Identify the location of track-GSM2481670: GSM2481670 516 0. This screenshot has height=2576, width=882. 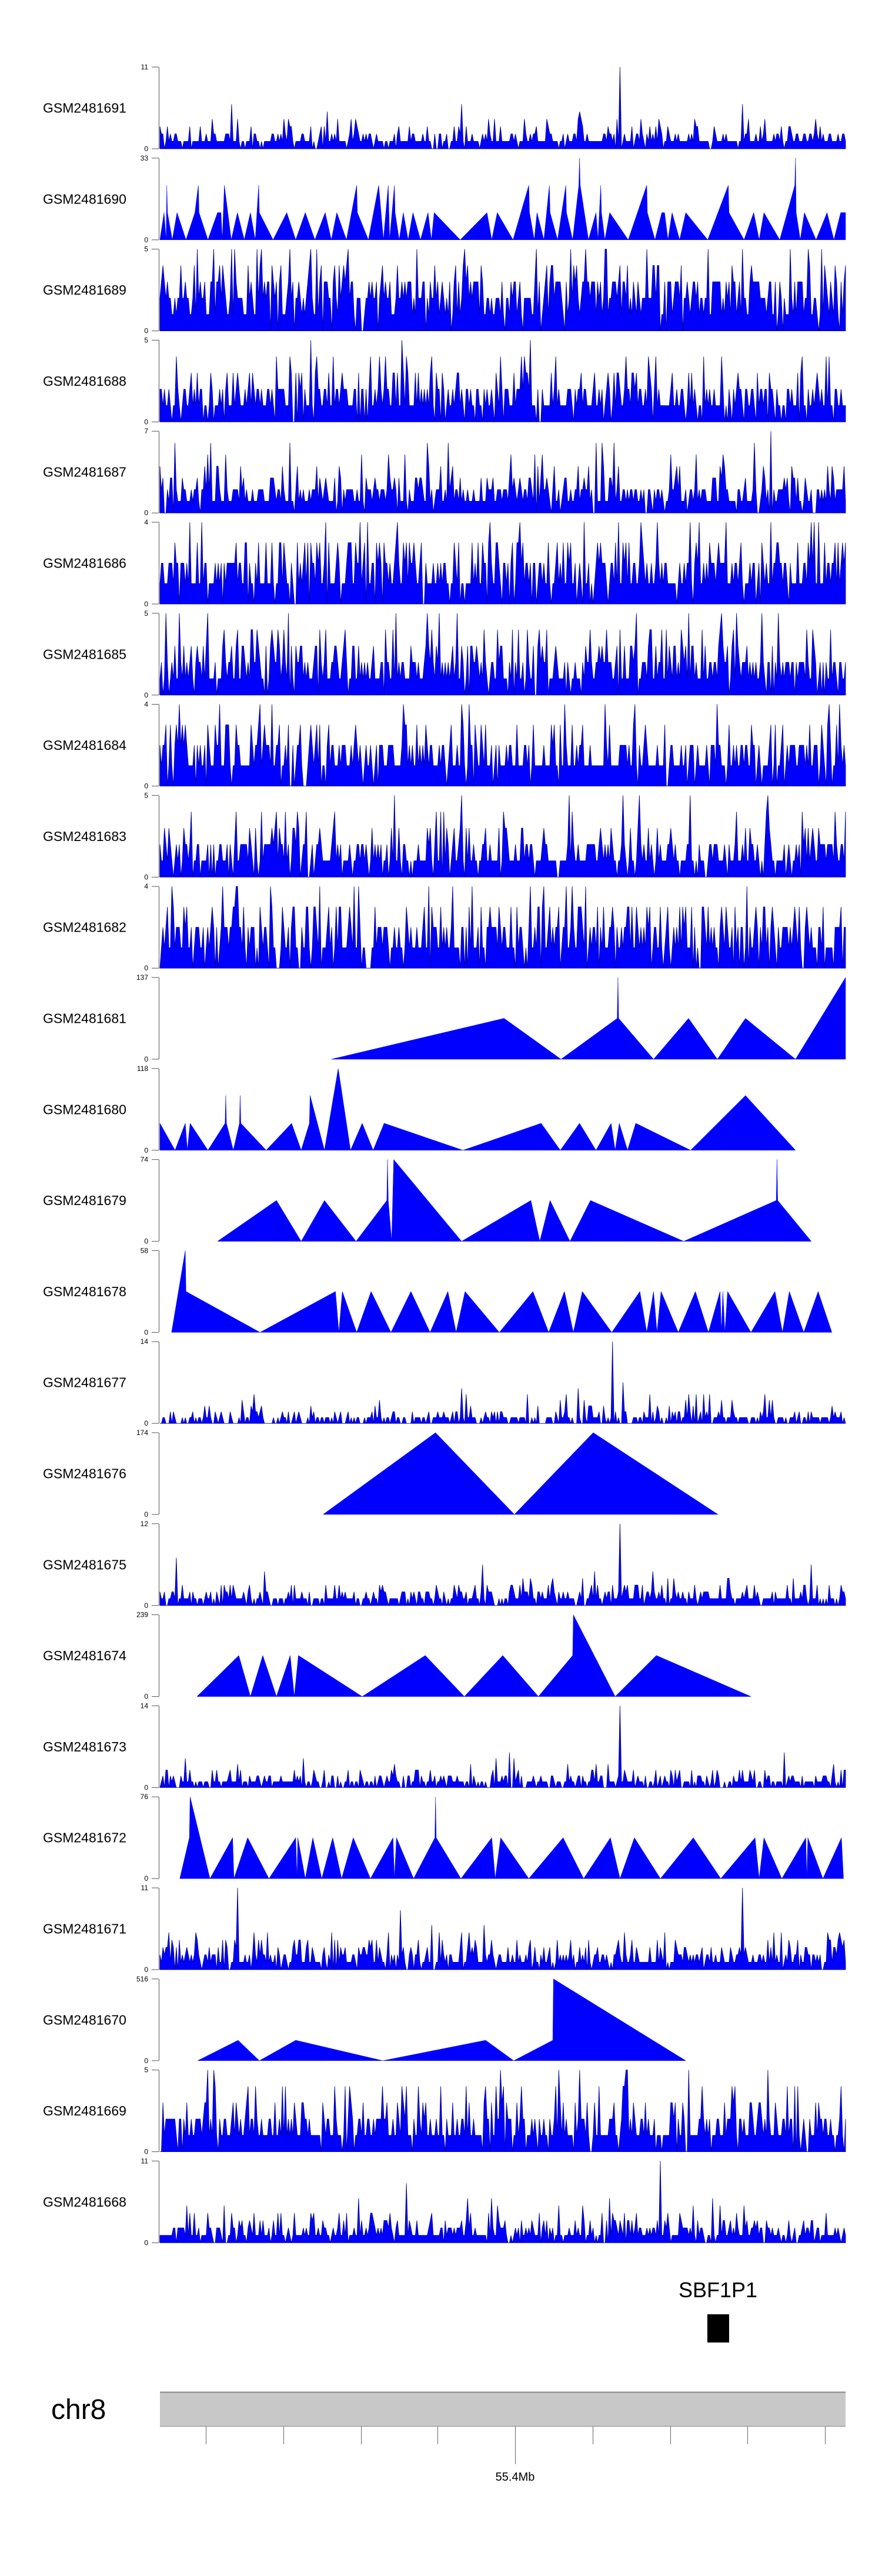
(365, 2020).